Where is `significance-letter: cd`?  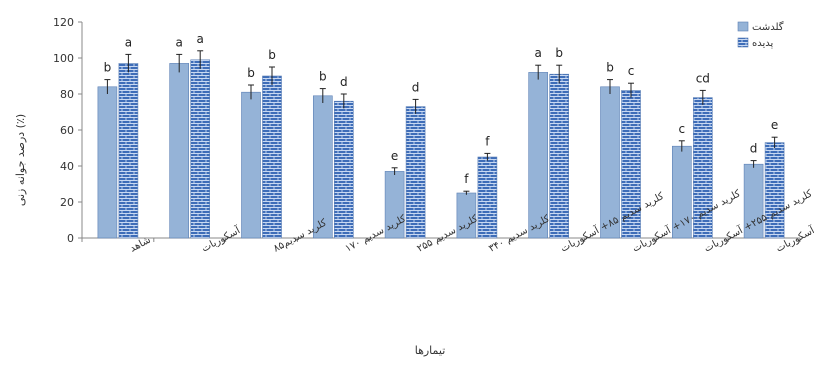 significance-letter: cd is located at coordinates (703, 78).